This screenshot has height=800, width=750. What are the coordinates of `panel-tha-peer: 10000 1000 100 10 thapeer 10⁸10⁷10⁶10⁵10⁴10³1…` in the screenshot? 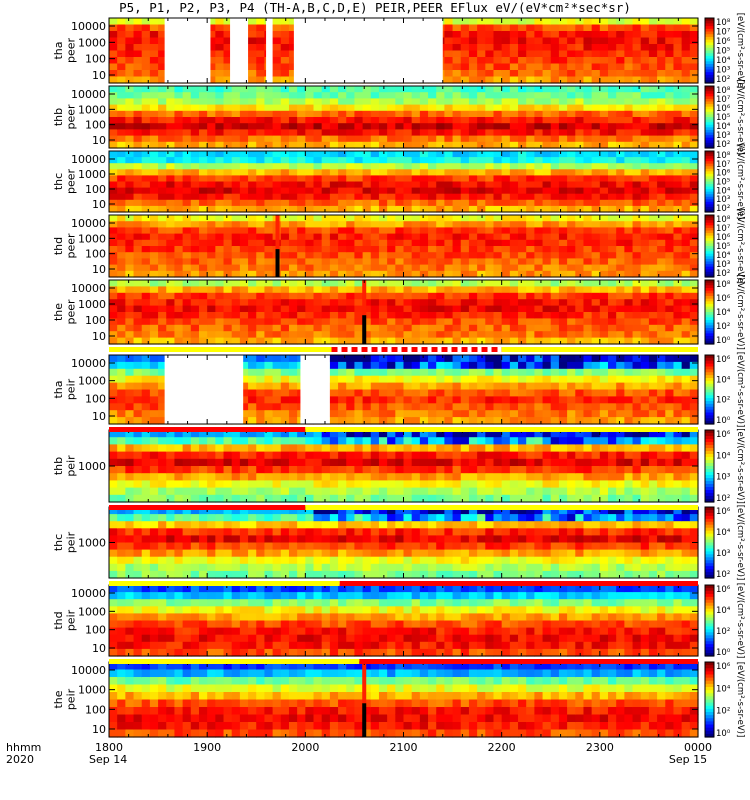 It's located at (398, 51).